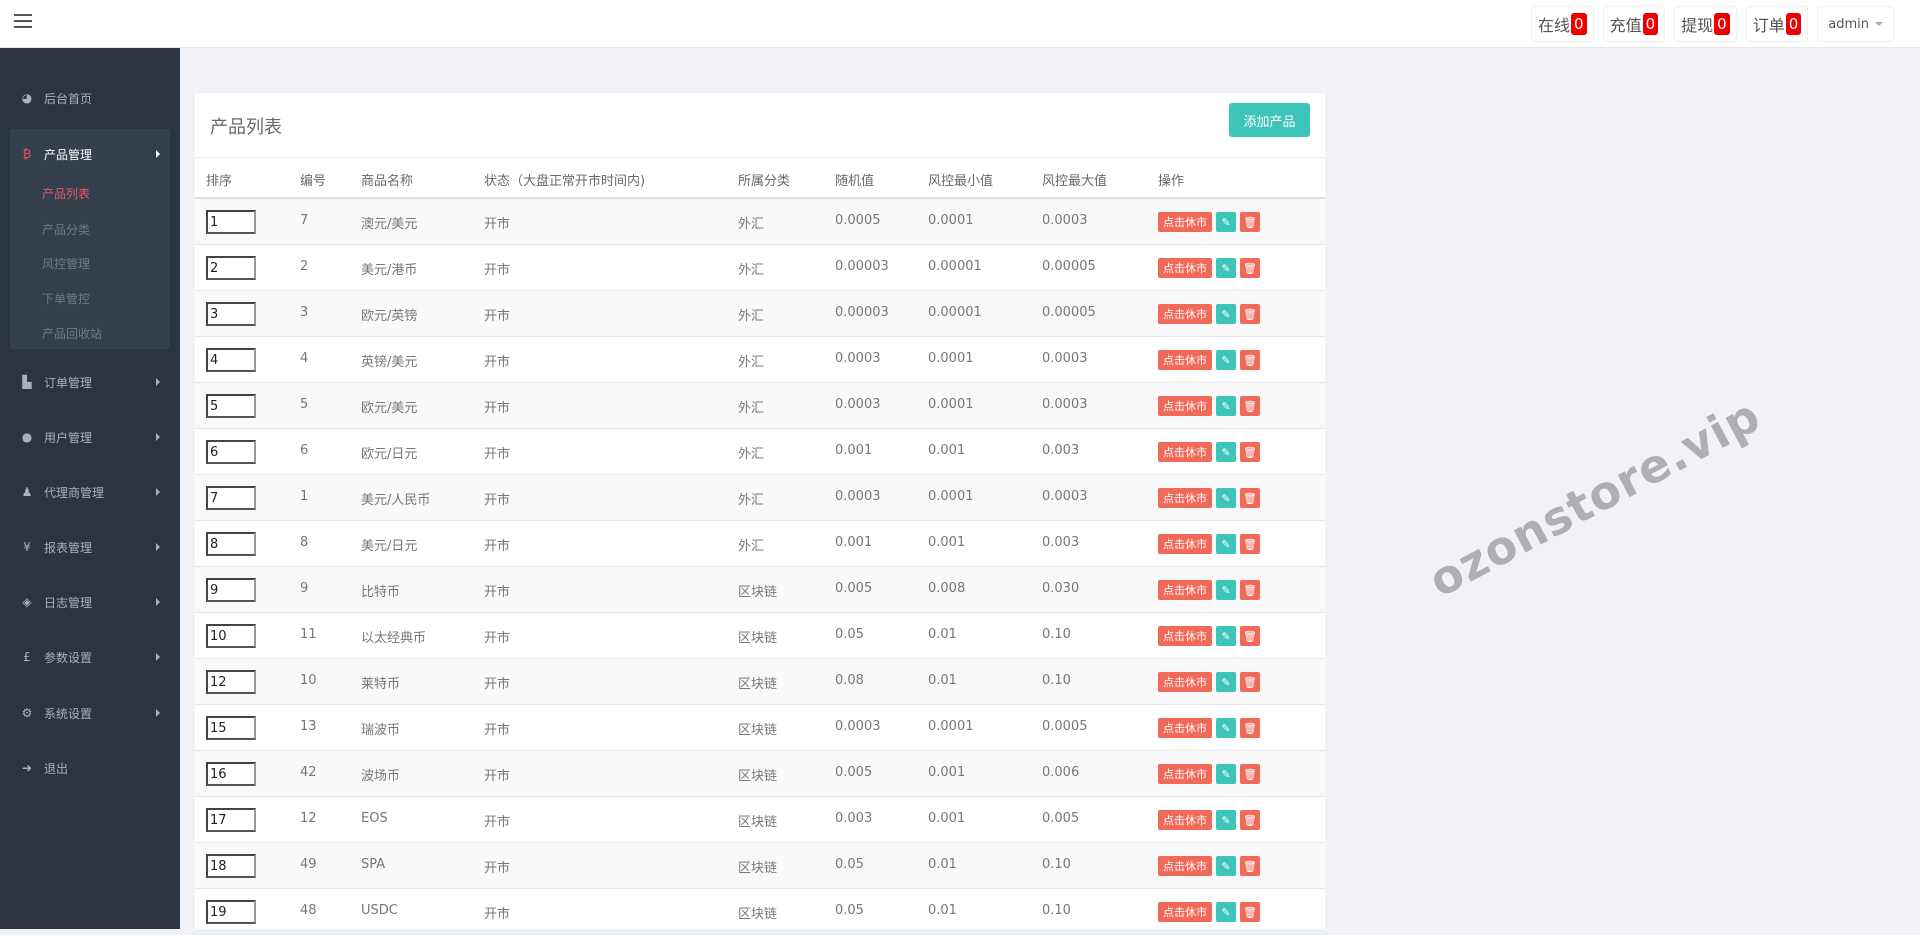 This screenshot has height=935, width=1920. What do you see at coordinates (72, 334) in the screenshot?
I see `submenu-item: 产品回收站` at bounding box center [72, 334].